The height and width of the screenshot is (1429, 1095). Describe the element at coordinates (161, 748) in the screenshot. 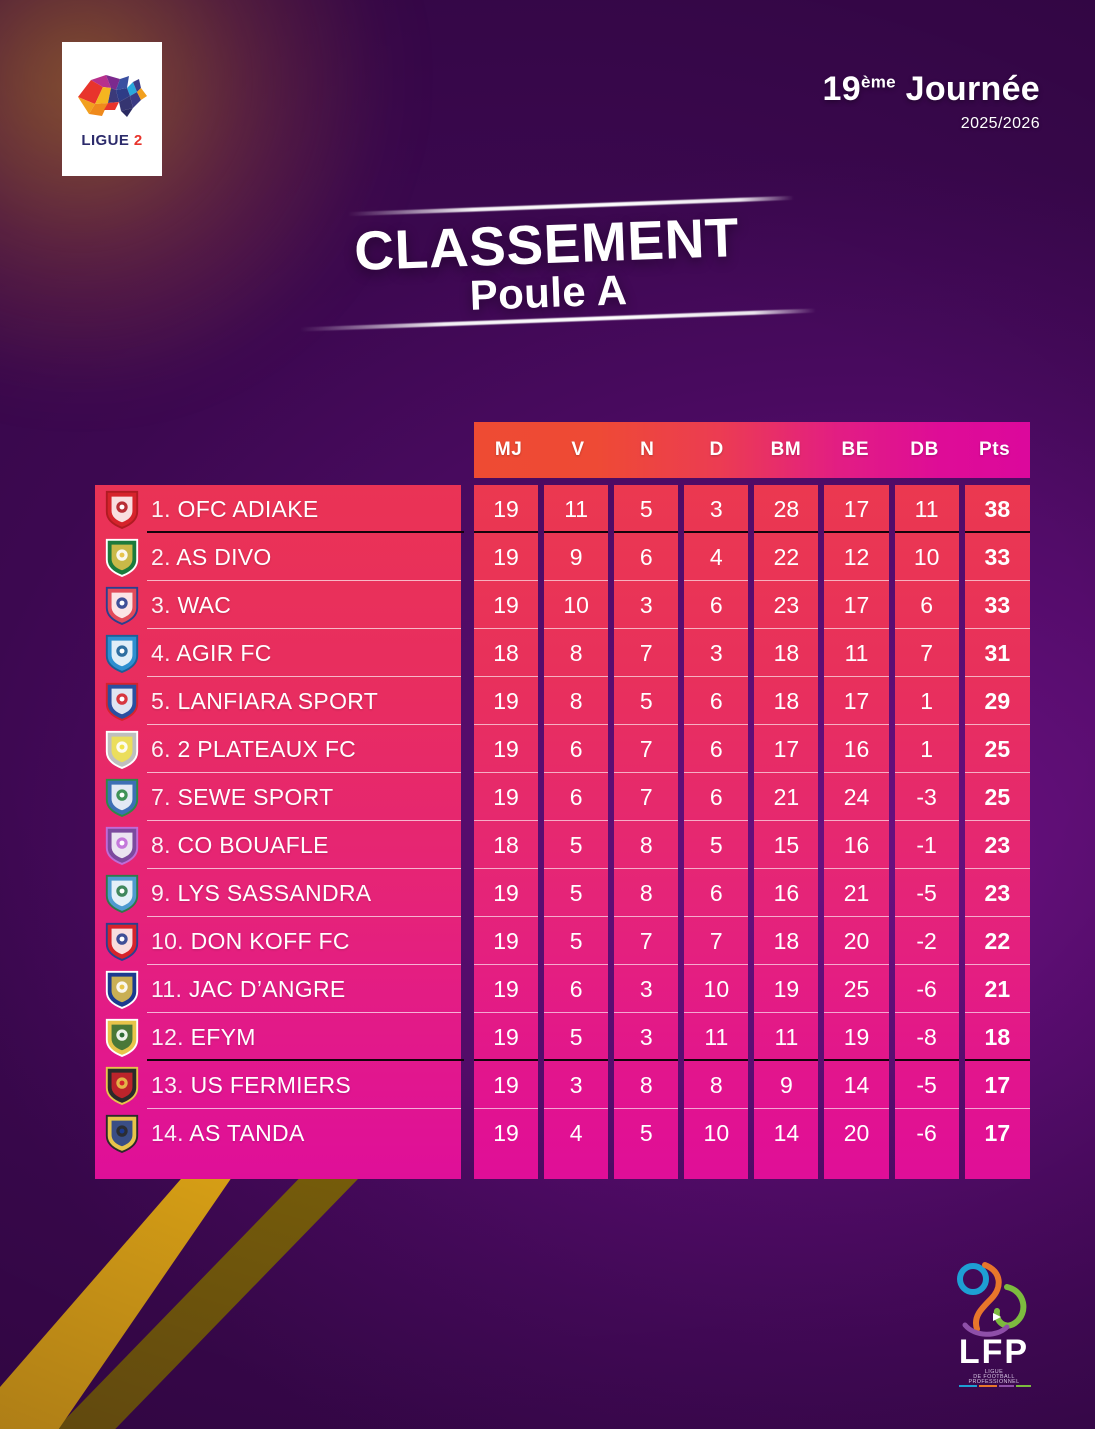

I see `team-position: 6.` at that location.